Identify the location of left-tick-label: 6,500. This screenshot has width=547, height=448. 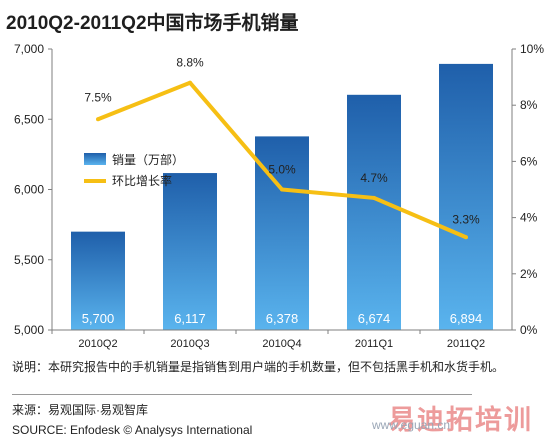
(29, 119).